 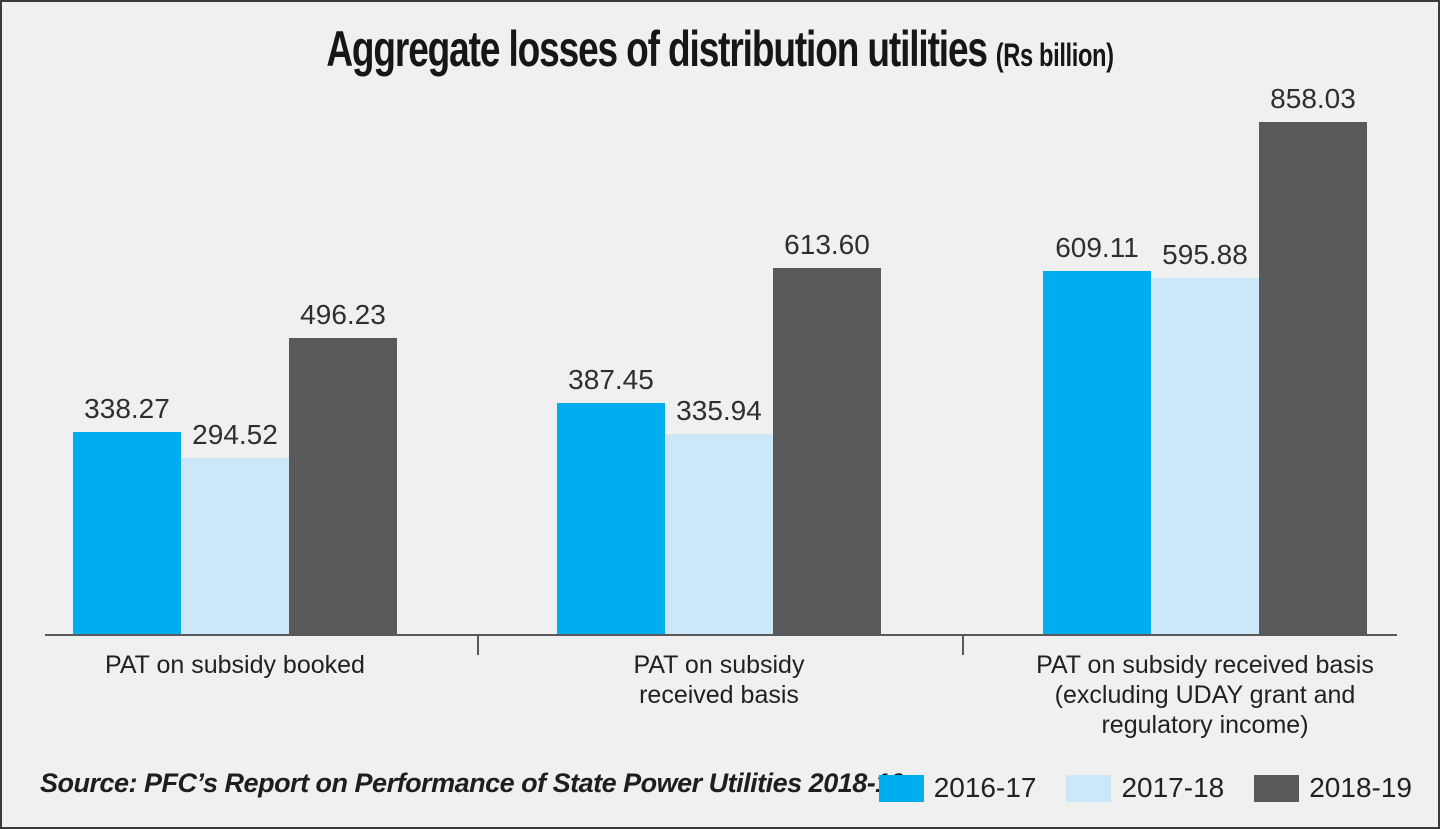 I want to click on bar-column: 387.45, so click(x=611, y=499).